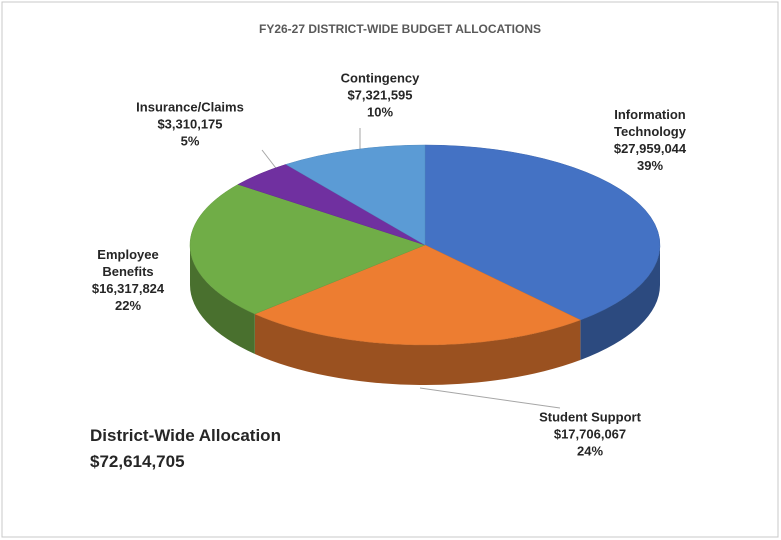  I want to click on value-label: $16,317,824, so click(128, 288).